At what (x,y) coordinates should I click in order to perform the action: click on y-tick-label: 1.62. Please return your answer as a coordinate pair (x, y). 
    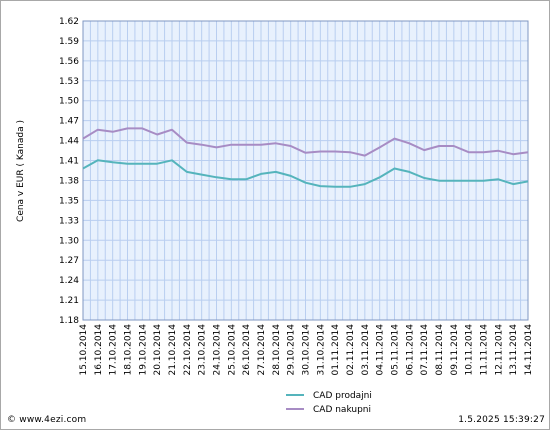
    Looking at the image, I should click on (69, 22).